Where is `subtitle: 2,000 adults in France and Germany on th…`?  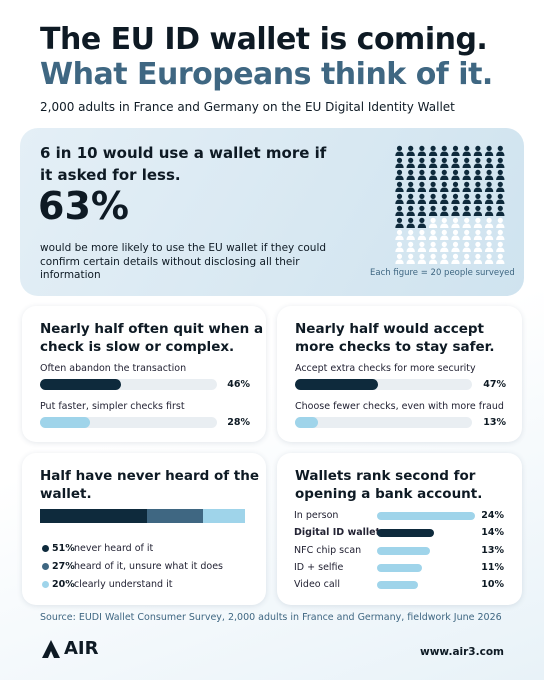 subtitle: 2,000 adults in France and Germany on th… is located at coordinates (247, 107).